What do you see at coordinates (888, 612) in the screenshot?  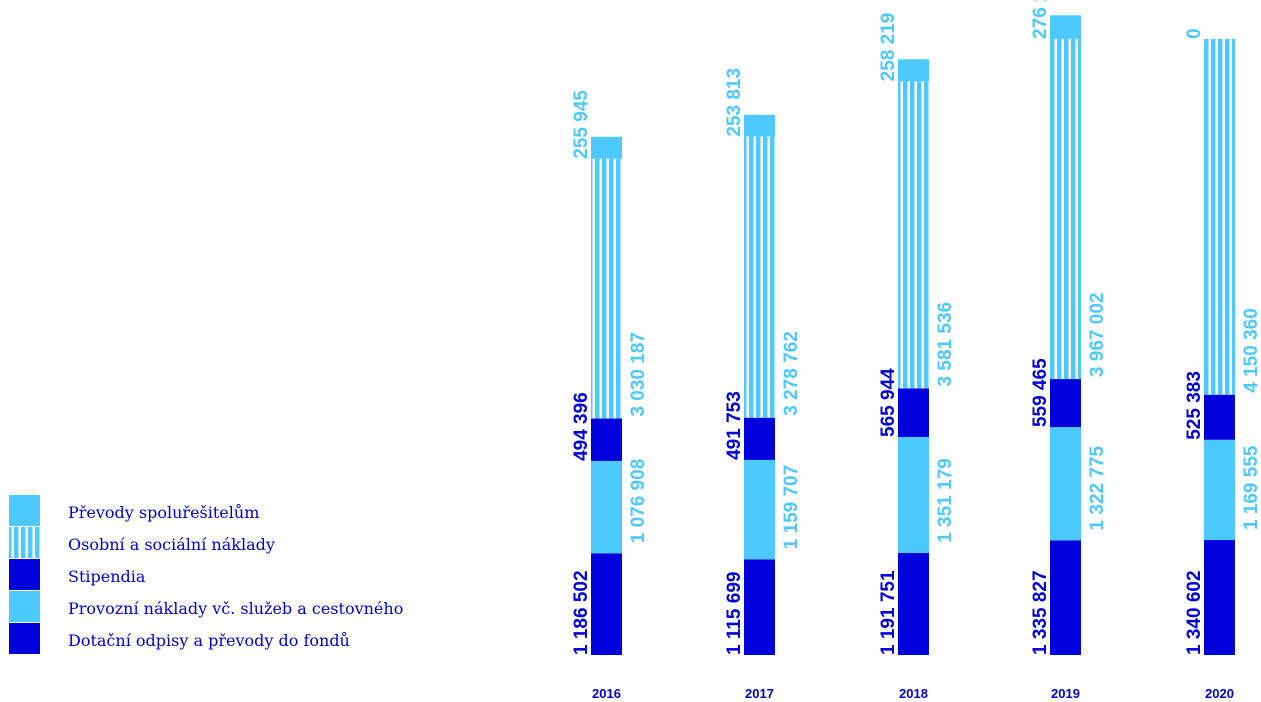 I see `value-label-dotacni-2018: 1 191 751` at bounding box center [888, 612].